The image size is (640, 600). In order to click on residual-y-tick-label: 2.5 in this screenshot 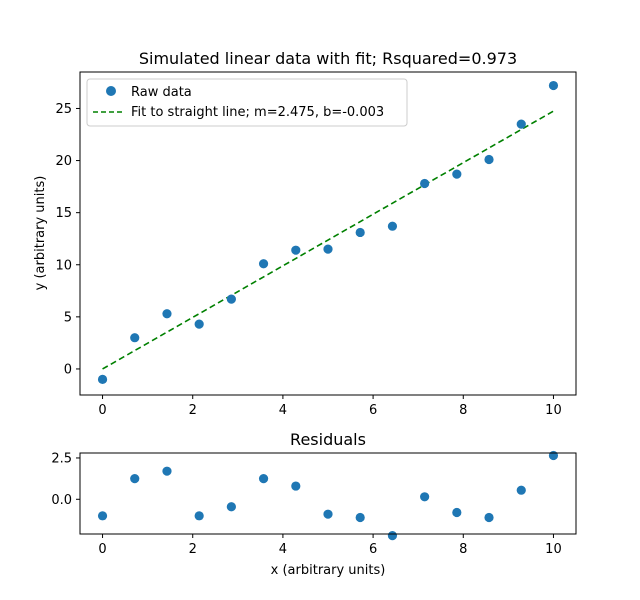, I will do `click(61, 458)`.